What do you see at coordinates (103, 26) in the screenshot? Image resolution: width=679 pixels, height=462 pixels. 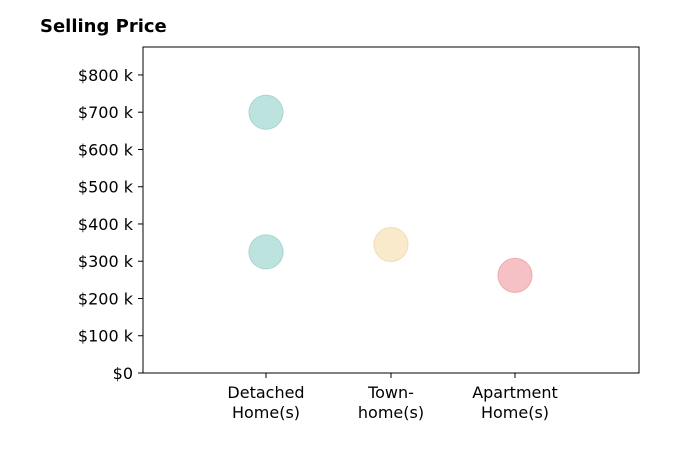 I see `chart-title: Selling Price` at bounding box center [103, 26].